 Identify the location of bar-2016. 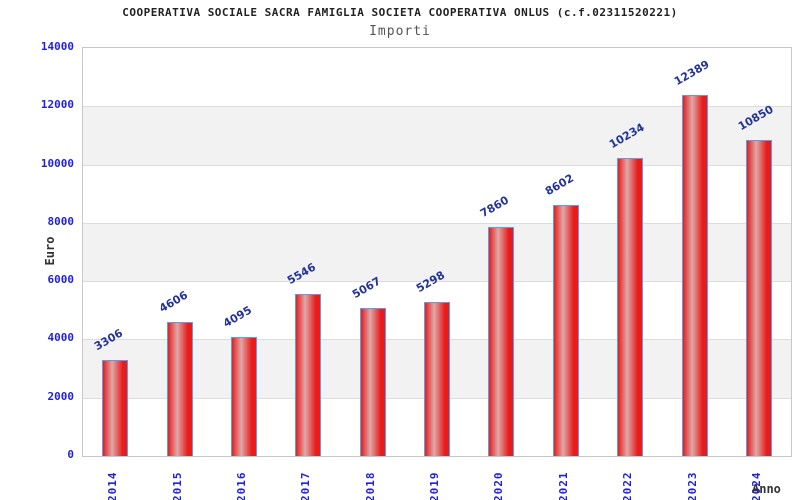
(243, 396).